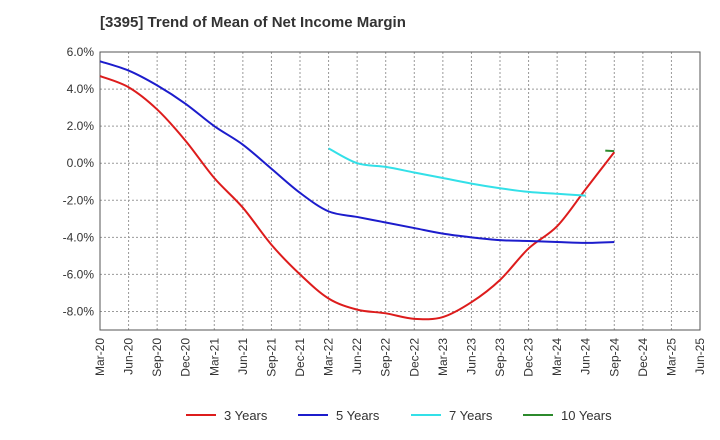 The height and width of the screenshot is (440, 720). Describe the element at coordinates (358, 415) in the screenshot. I see `legend-label: 5 Years` at that location.